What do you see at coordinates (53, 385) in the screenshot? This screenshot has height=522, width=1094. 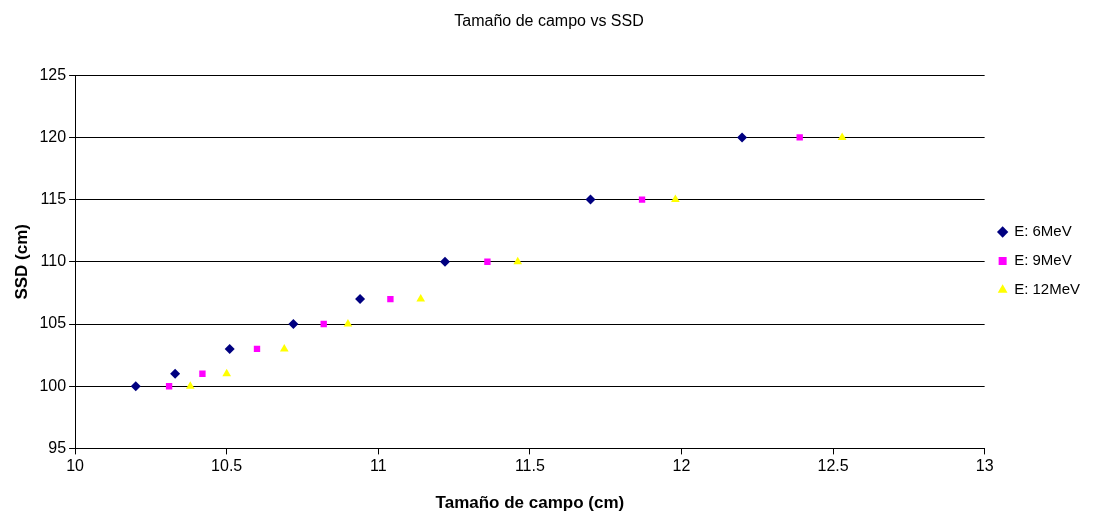 I see `y-tick-label: 100` at bounding box center [53, 385].